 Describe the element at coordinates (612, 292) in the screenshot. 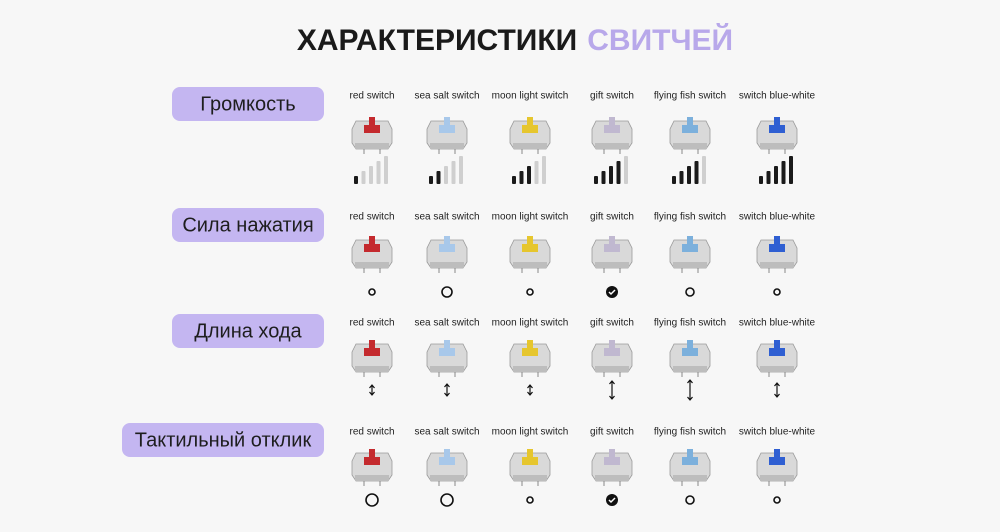

I see `check-mark` at that location.